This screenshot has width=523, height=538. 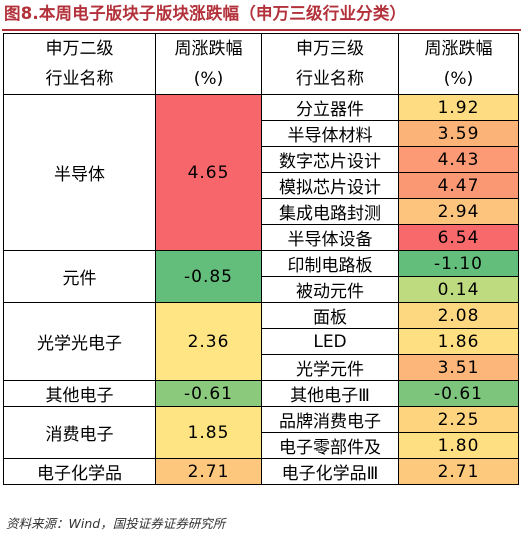 I want to click on l3-industry-name: 电子化学品Ⅲ, so click(x=330, y=471).